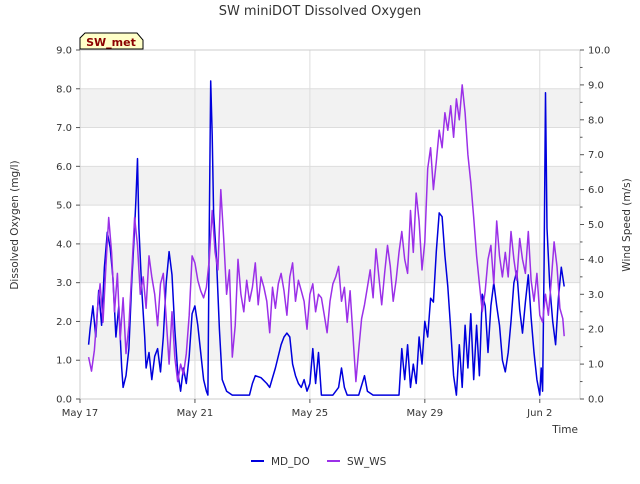 This screenshot has width=640, height=484. What do you see at coordinates (596, 120) in the screenshot?
I see `y-tick-label-right: 8.0` at bounding box center [596, 120].